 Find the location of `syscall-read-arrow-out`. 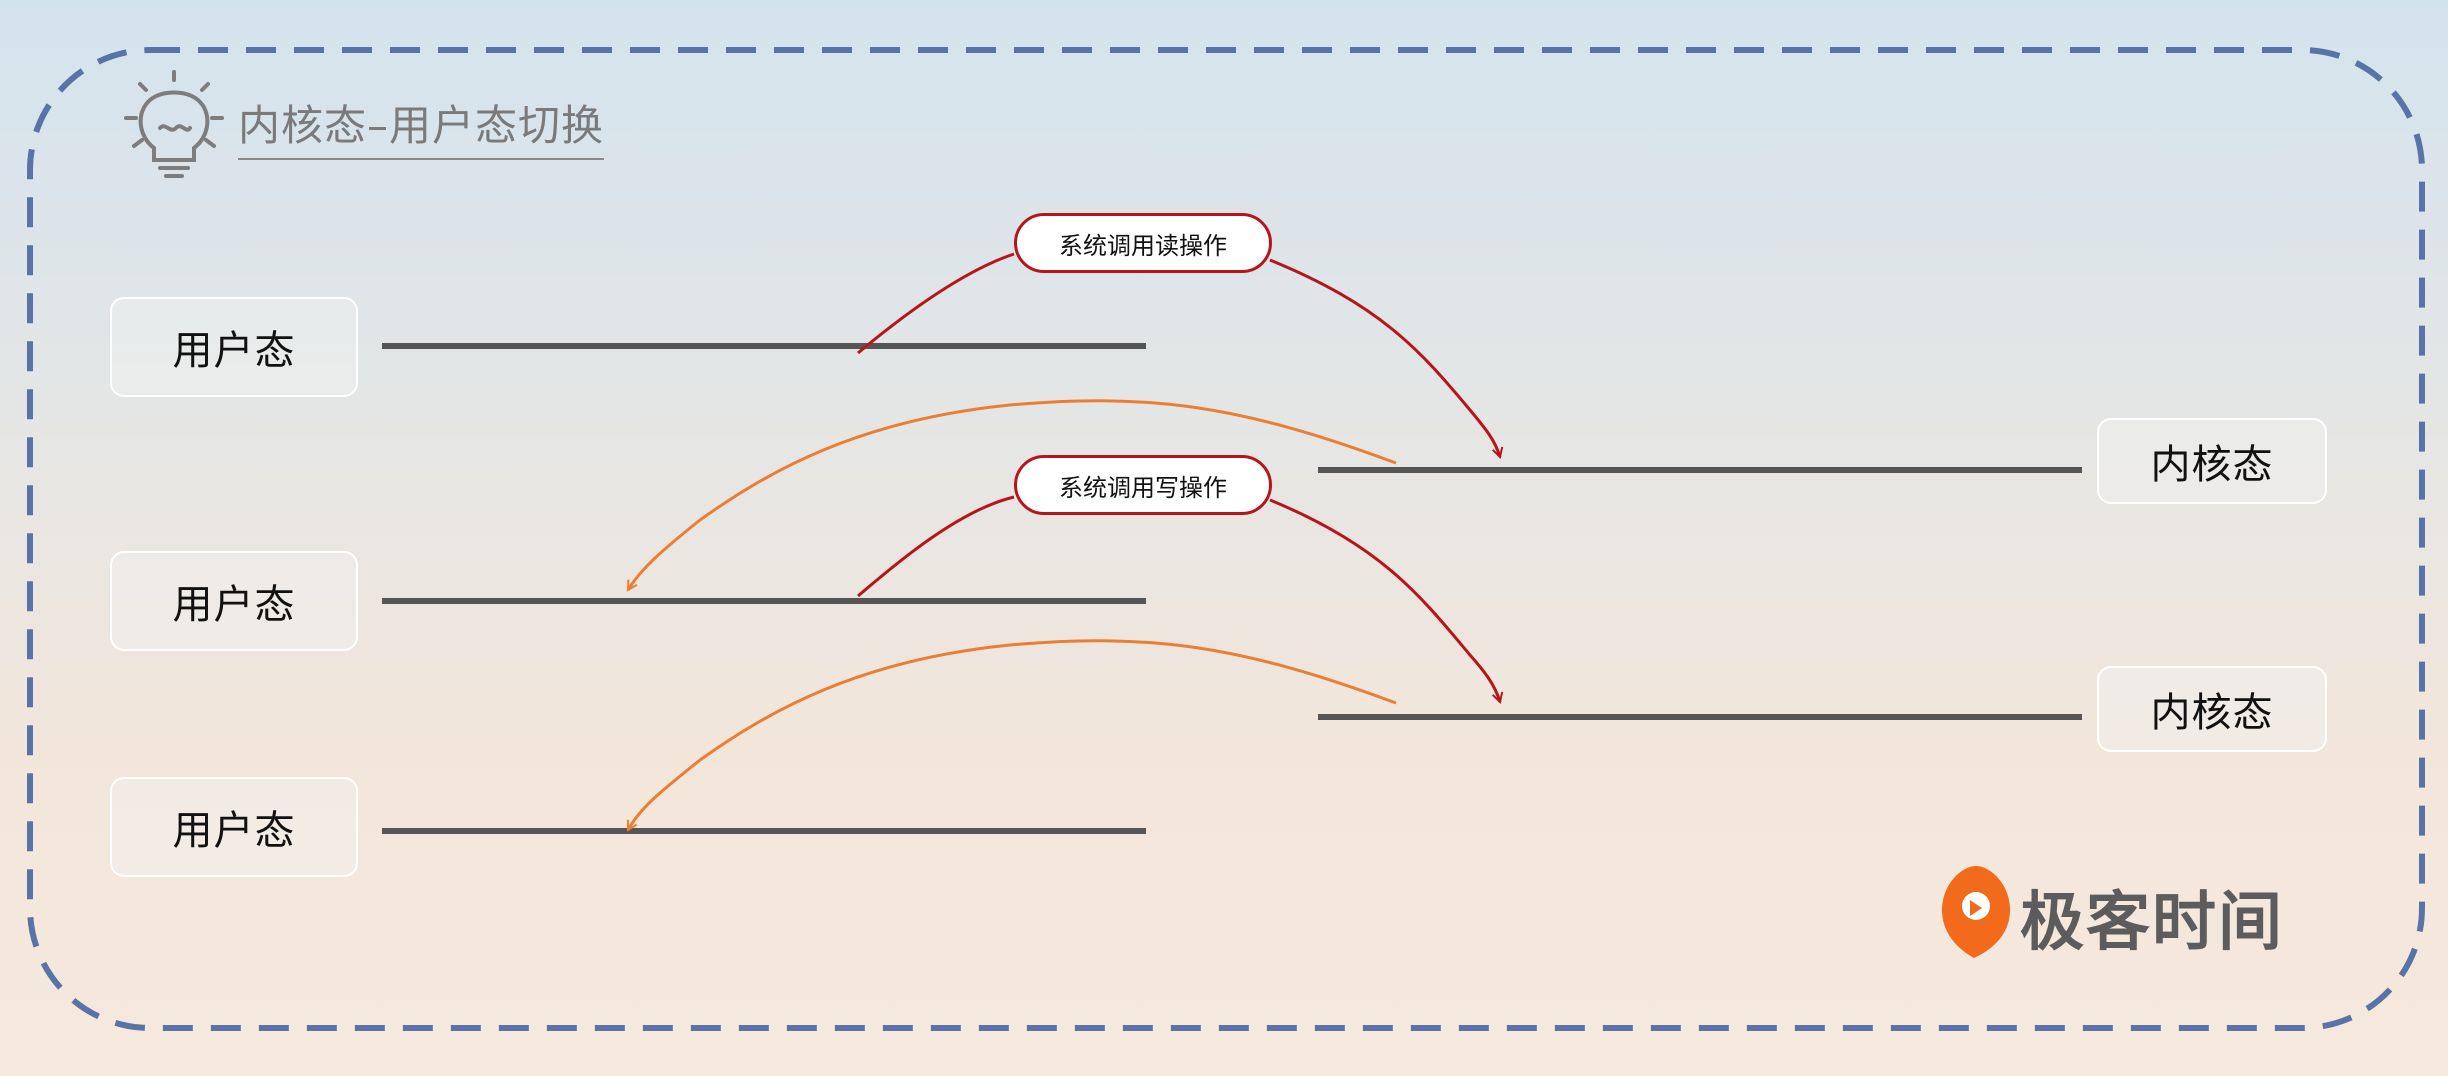

syscall-read-arrow-out is located at coordinates (1384, 357).